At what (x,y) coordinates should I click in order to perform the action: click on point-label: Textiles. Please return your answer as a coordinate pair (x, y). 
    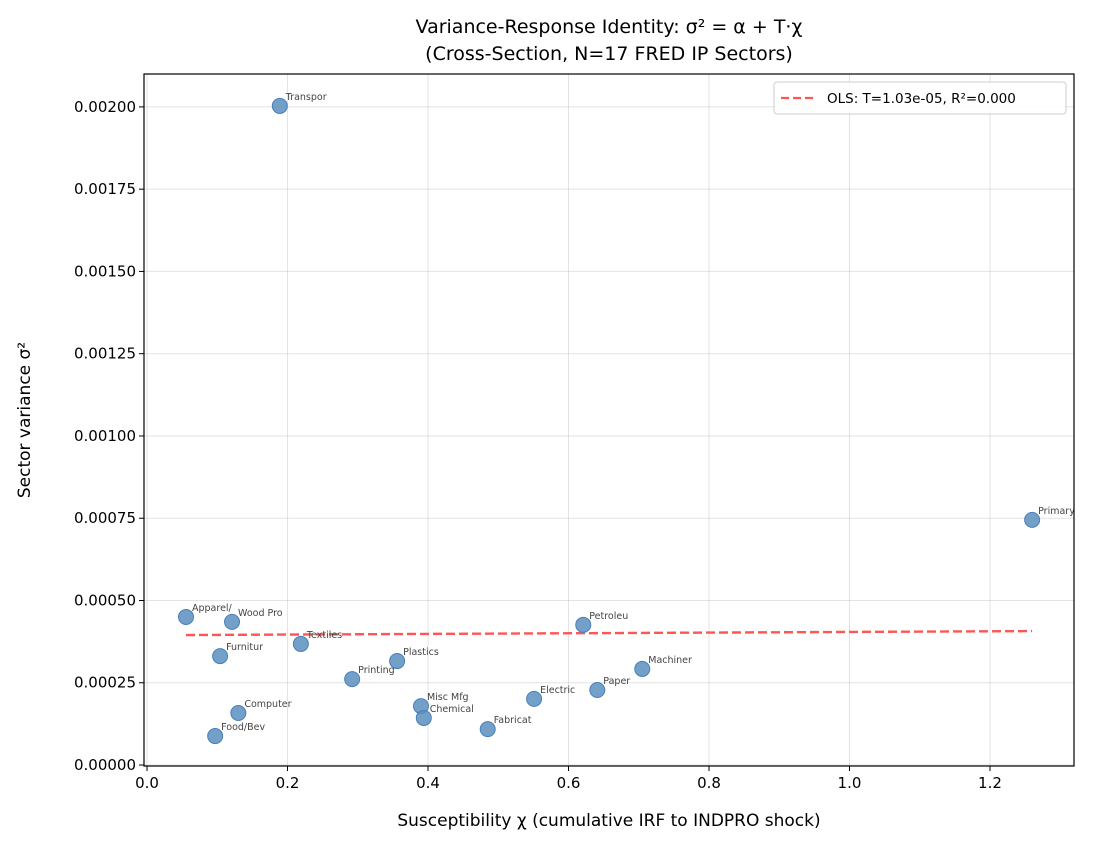
    Looking at the image, I should click on (324, 635).